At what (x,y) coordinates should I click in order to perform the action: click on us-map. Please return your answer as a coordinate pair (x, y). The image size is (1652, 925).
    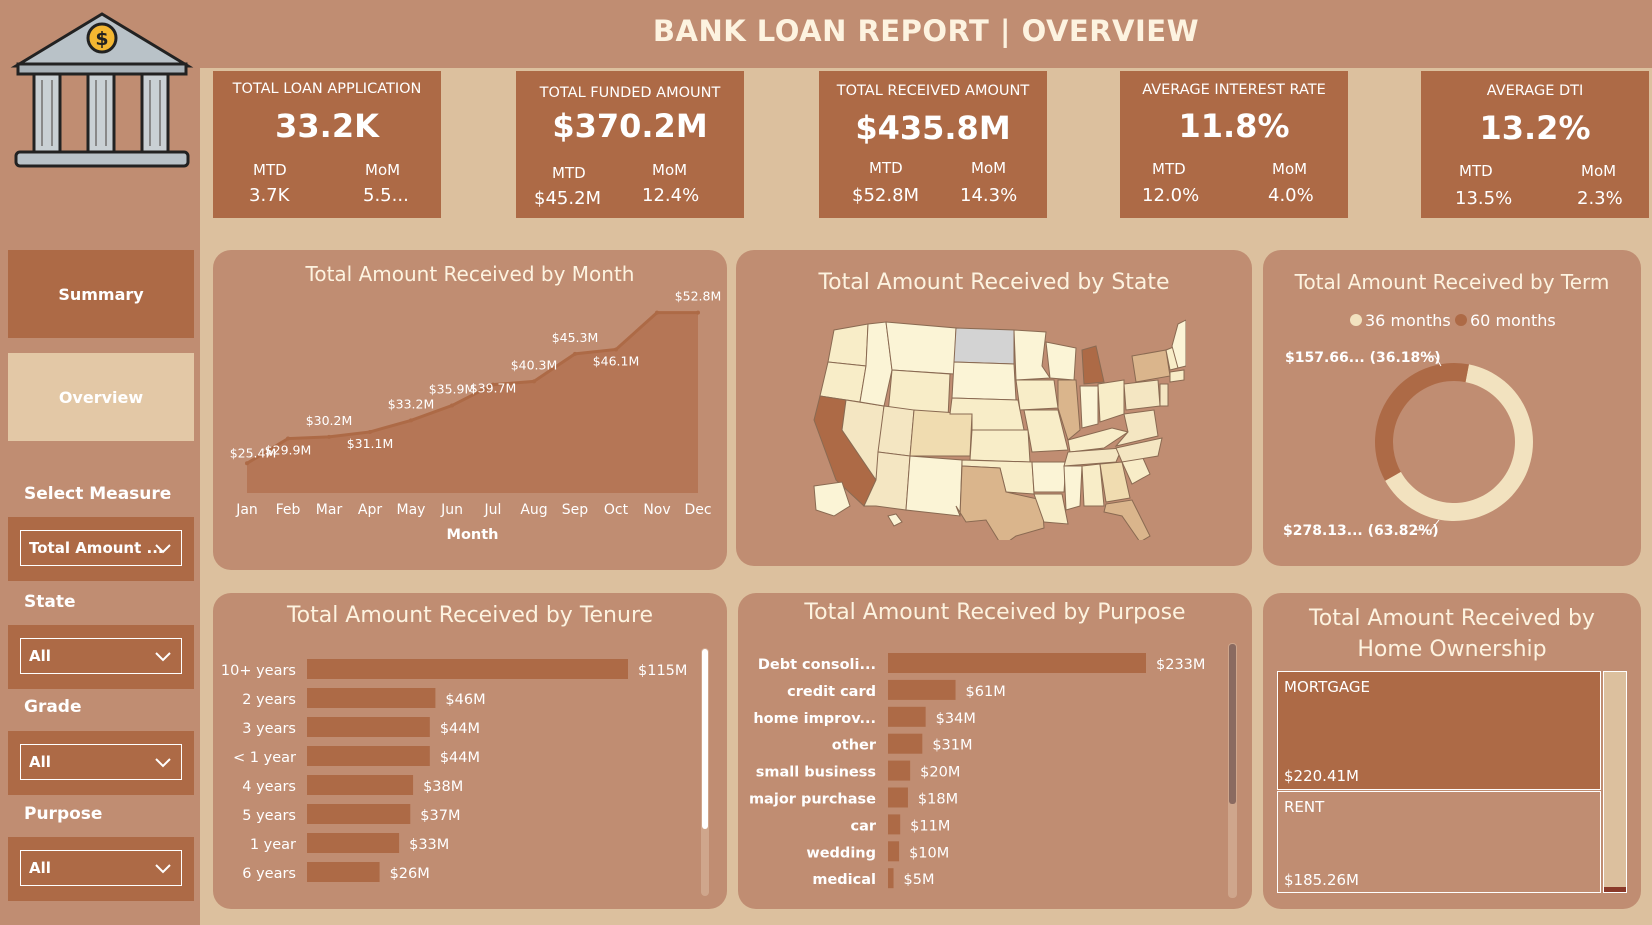
    Looking at the image, I should click on (996, 425).